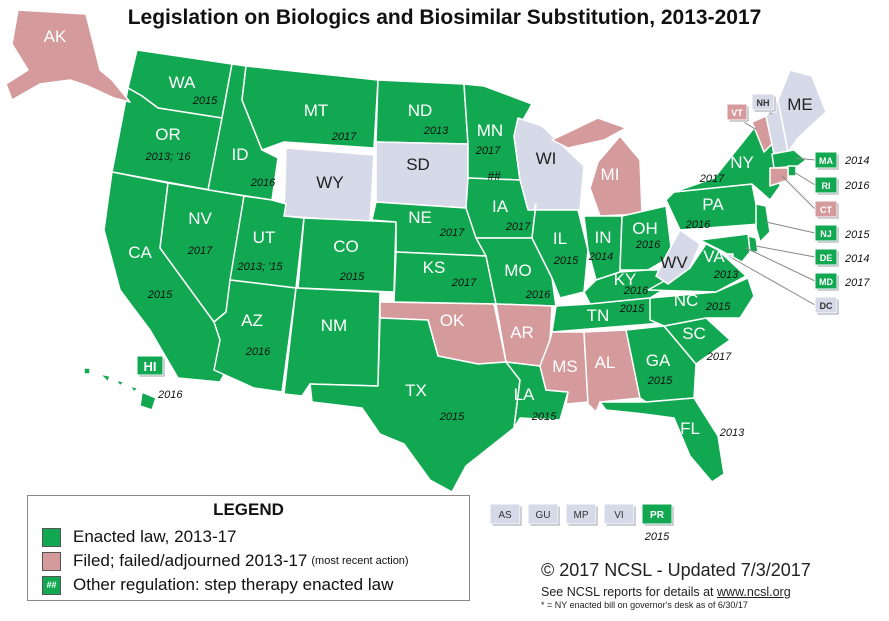 The height and width of the screenshot is (621, 889). I want to click on state-year-mt: 2017, so click(344, 137).